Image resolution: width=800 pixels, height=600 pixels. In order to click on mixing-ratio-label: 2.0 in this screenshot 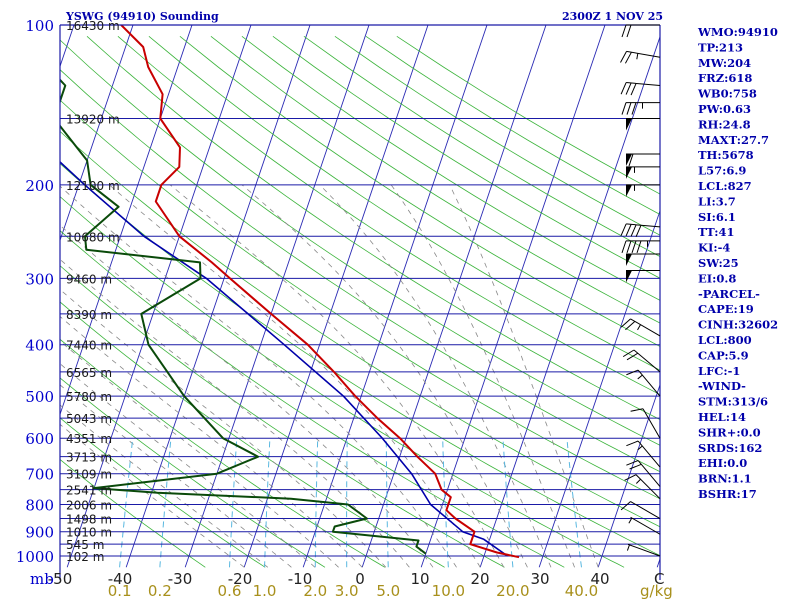, I will do `click(315, 591)`.